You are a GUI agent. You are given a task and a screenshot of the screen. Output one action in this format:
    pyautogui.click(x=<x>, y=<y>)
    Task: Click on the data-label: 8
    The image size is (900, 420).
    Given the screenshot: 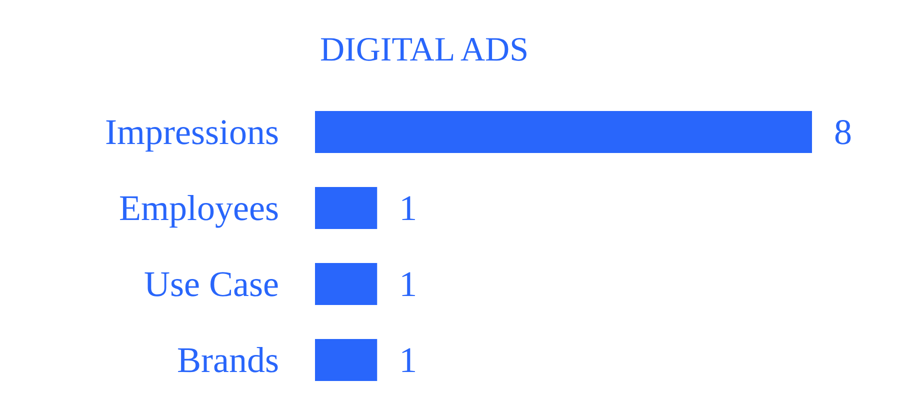 What is the action you would take?
    pyautogui.click(x=843, y=132)
    